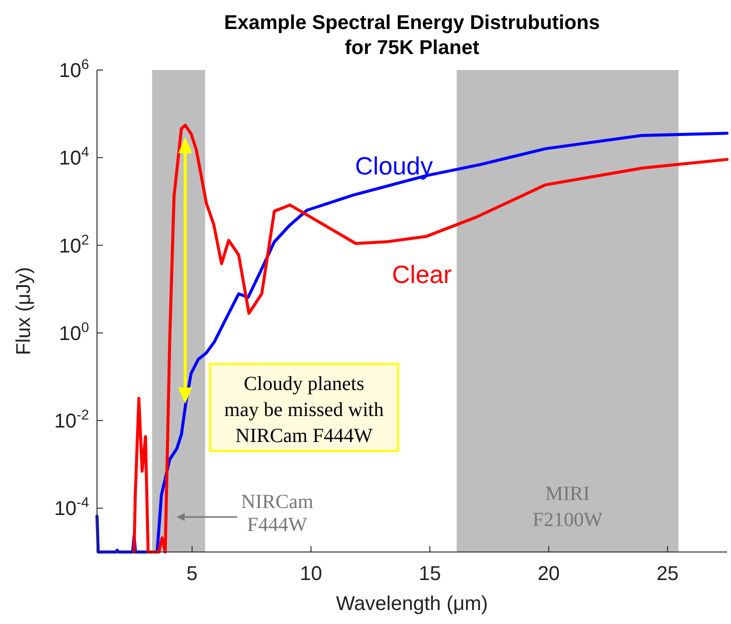 The width and height of the screenshot is (731, 624). Describe the element at coordinates (667, 574) in the screenshot. I see `x-tick-label: 25` at that location.